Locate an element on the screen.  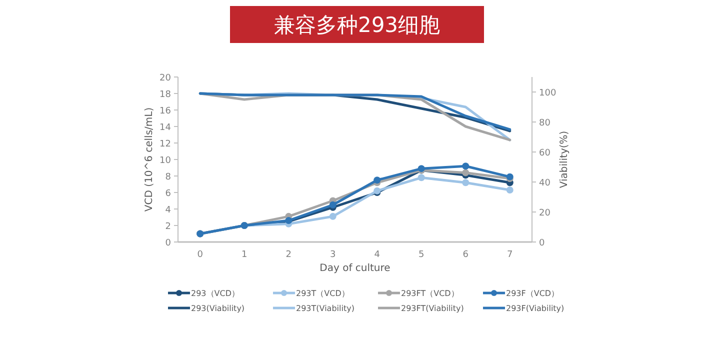
y-tick-label: 16 is located at coordinates (166, 111).